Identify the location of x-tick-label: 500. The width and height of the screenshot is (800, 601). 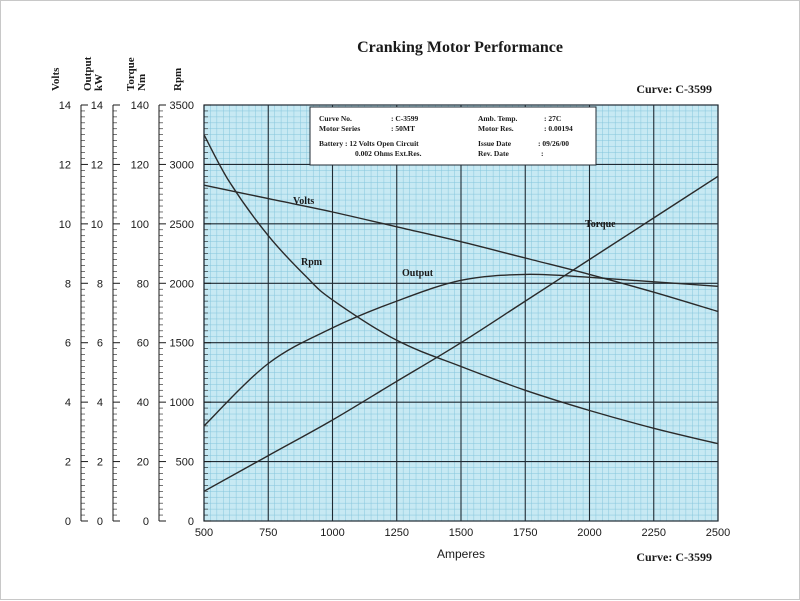
(204, 533).